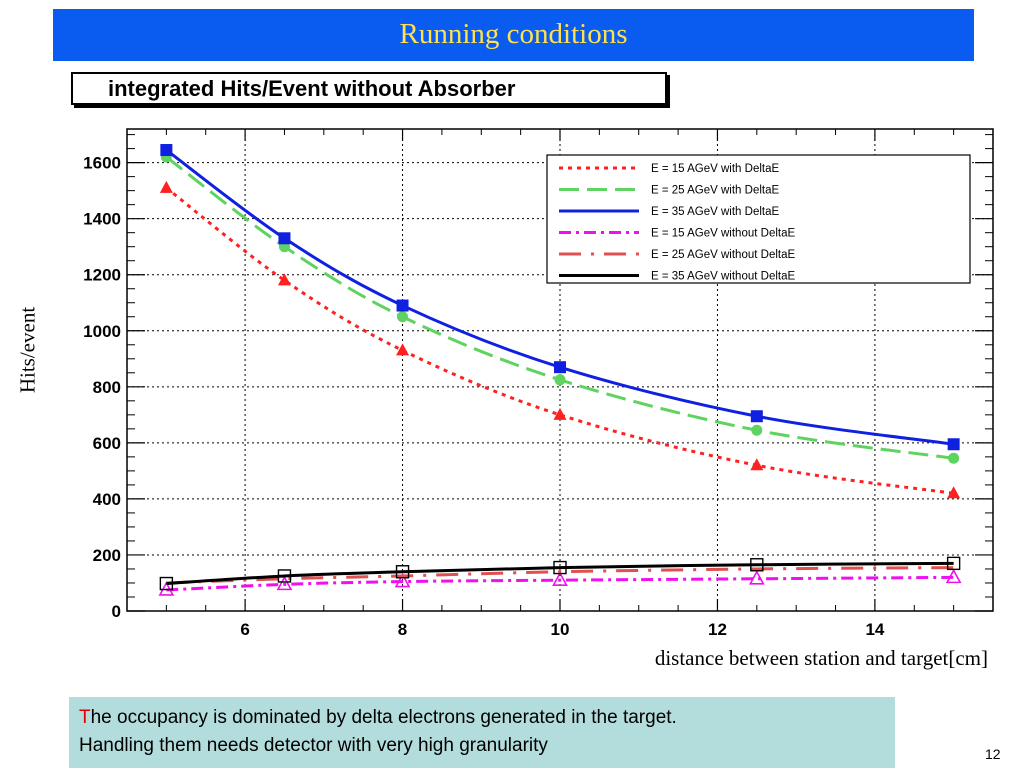  Describe the element at coordinates (715, 191) in the screenshot. I see `legend-label: E = 25 AGeV with DeltaE` at that location.